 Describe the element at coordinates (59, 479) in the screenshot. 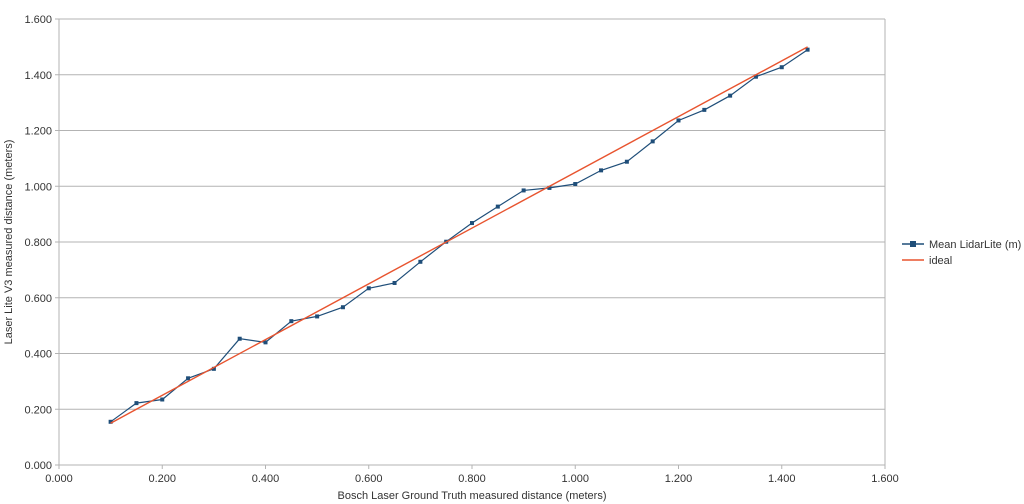

I see `x-tick-label: 0.000` at that location.